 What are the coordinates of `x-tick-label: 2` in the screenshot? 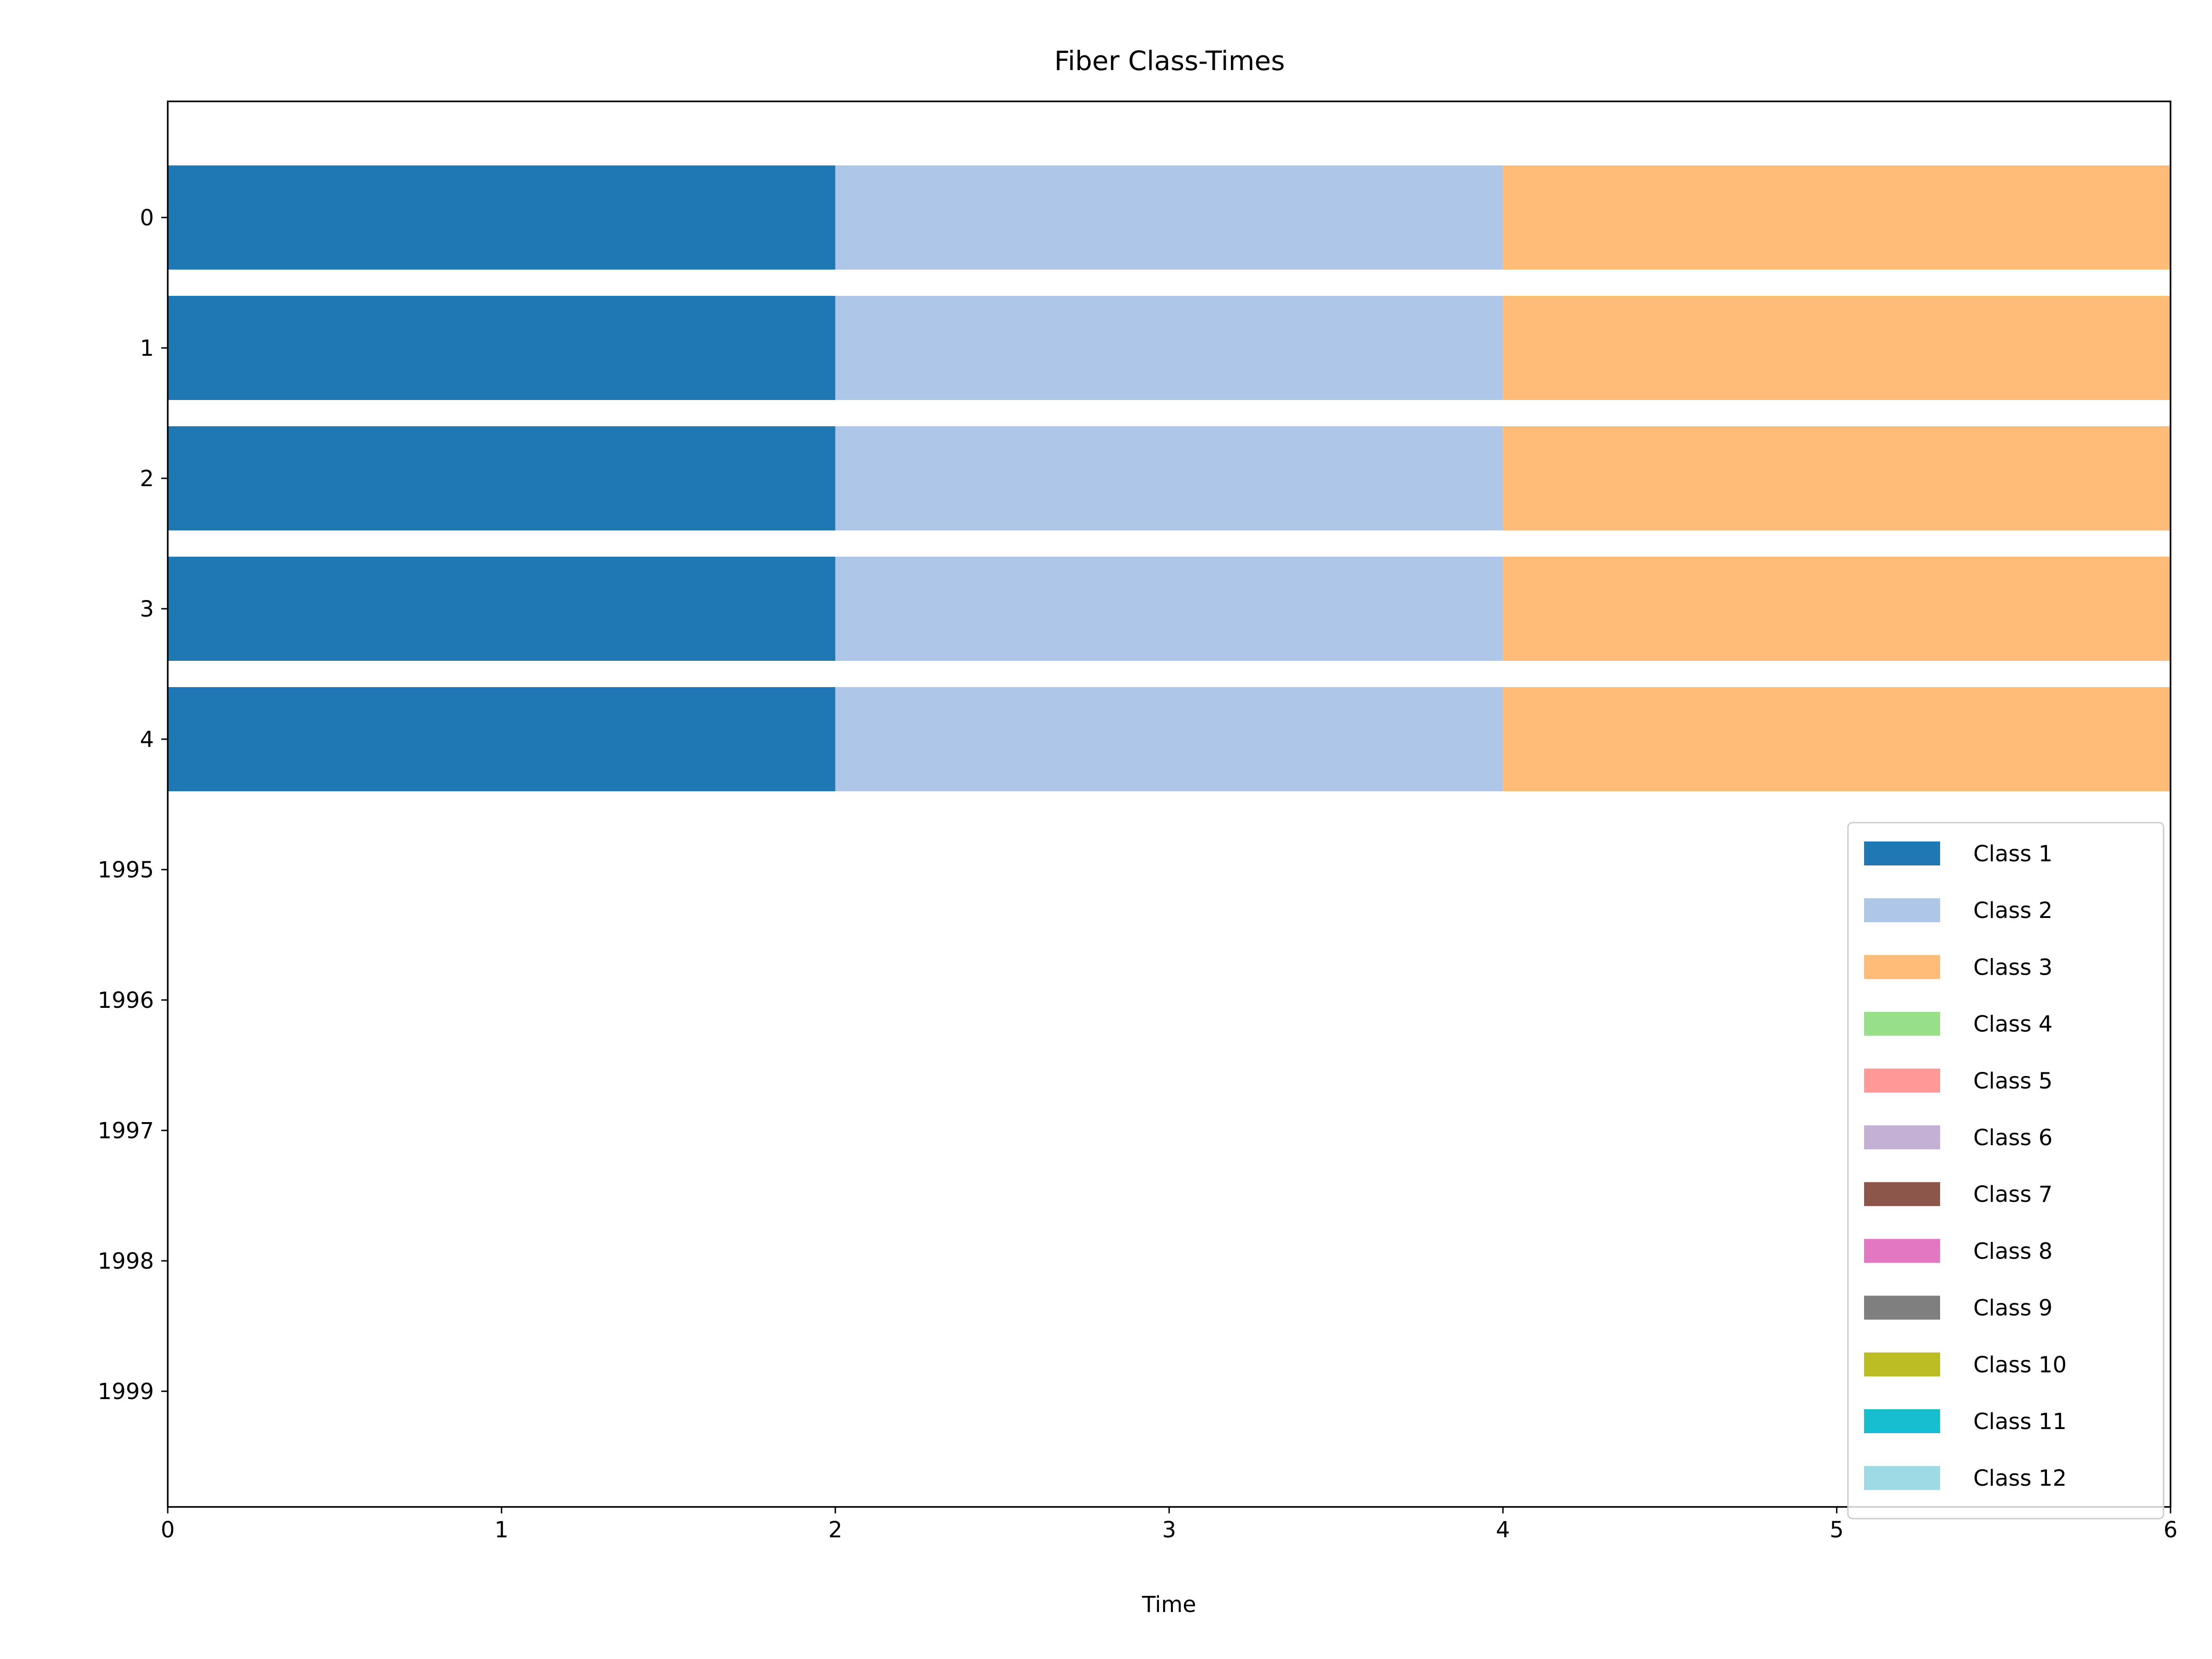 It's located at (835, 1530).